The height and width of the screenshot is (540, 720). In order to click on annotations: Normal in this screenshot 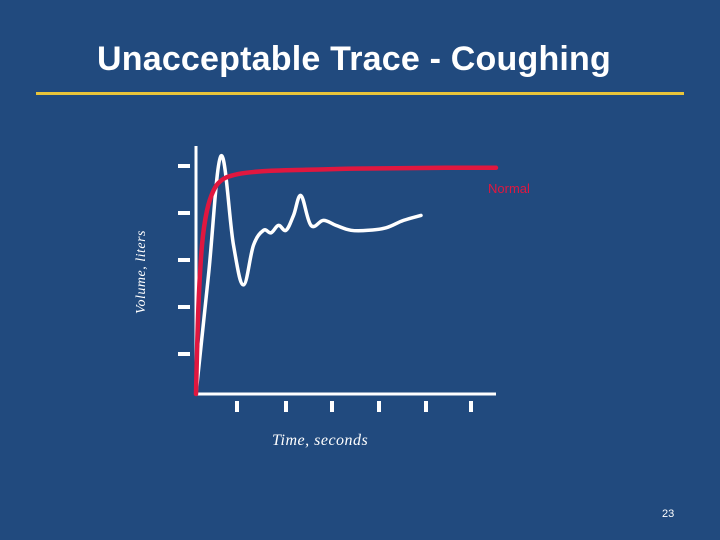, I will do `click(509, 188)`.